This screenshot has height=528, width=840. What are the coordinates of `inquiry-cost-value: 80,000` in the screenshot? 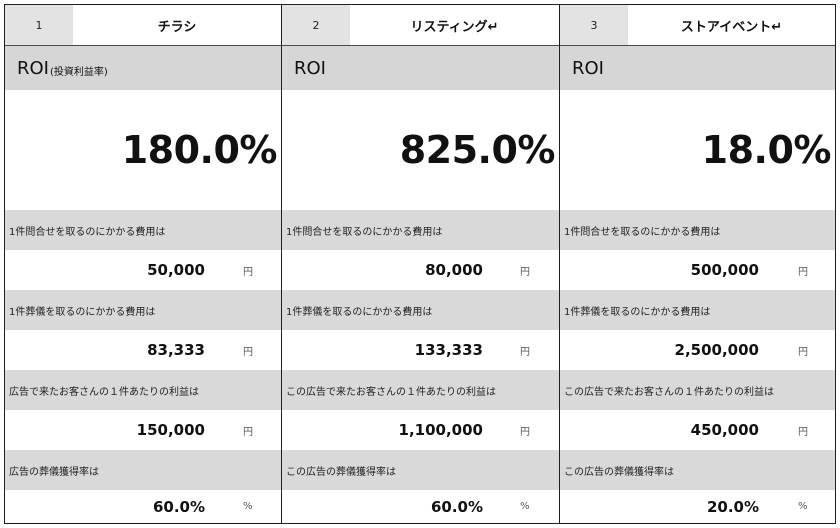 It's located at (454, 270).